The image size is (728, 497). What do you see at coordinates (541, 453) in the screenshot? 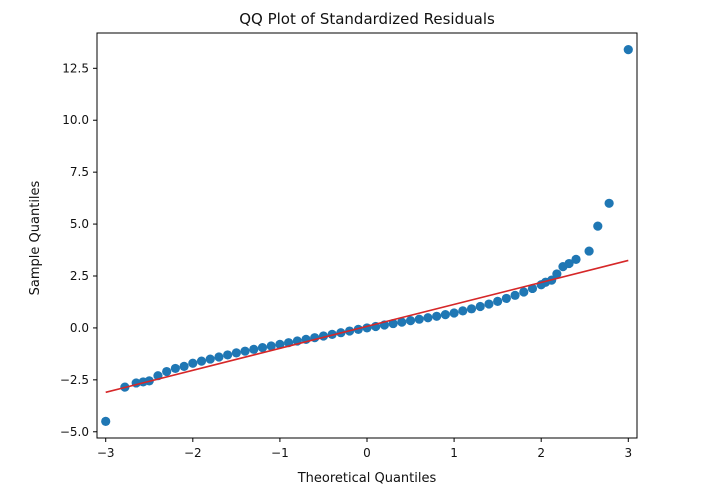
I see `x-tick-label: 2` at bounding box center [541, 453].